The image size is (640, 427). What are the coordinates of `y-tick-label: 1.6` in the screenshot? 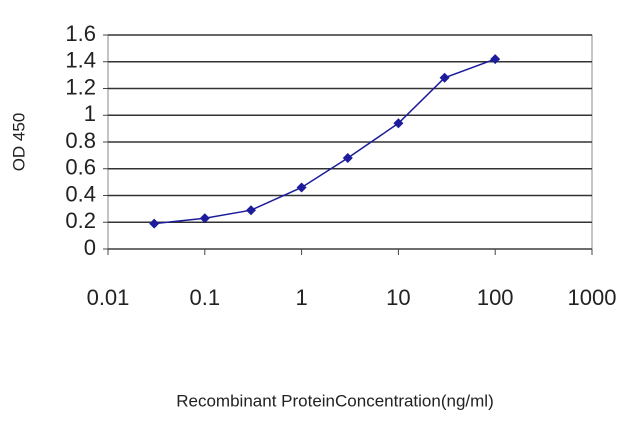 It's located at (80, 33).